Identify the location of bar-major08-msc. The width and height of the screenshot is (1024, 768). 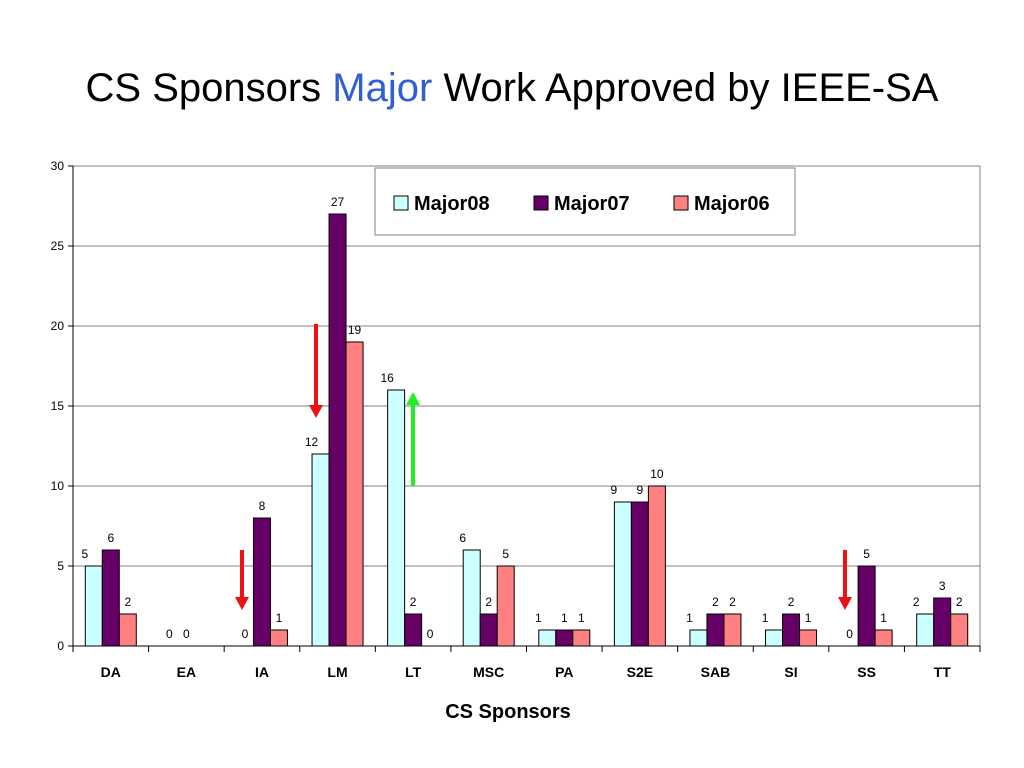
(471, 598).